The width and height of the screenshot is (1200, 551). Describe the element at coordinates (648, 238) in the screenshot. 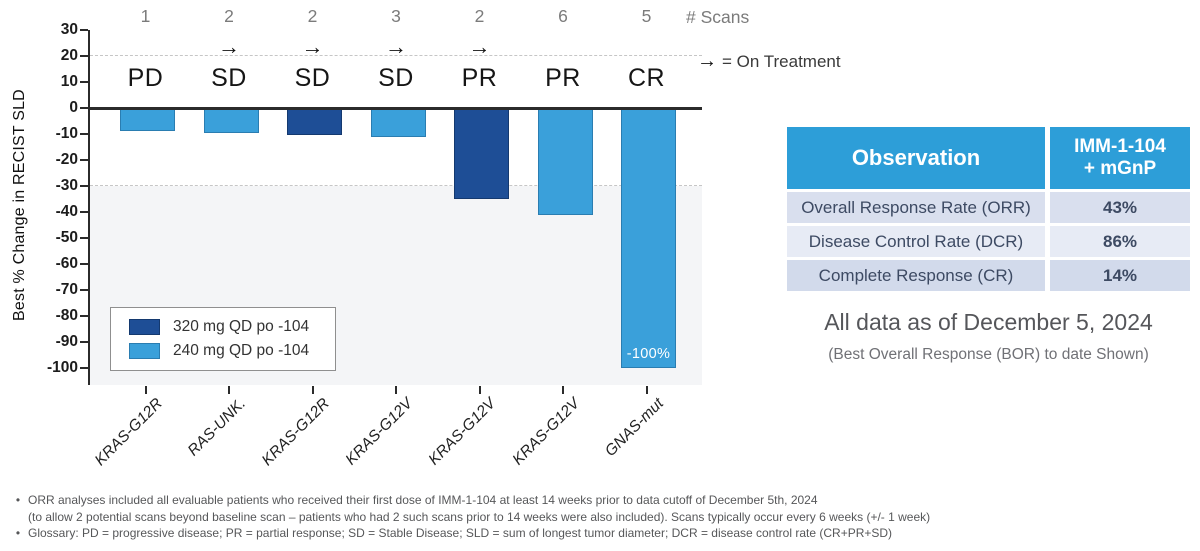

I see `patient-bar: -100%` at that location.